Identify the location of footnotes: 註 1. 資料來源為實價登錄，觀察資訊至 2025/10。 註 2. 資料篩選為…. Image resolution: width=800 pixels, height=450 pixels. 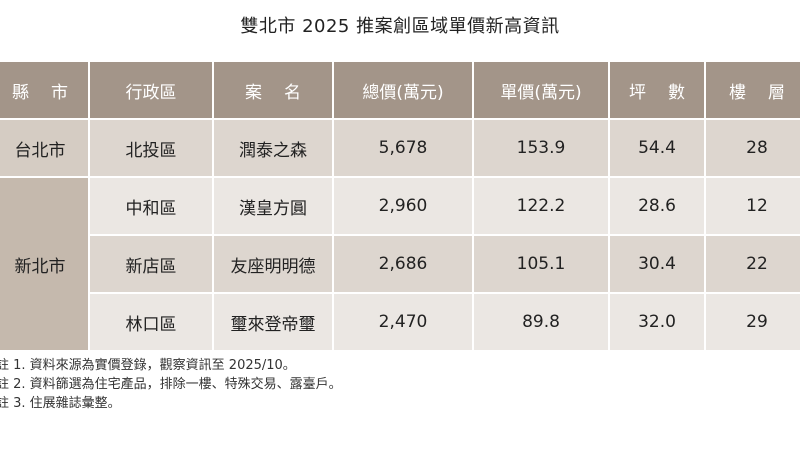
(171, 384).